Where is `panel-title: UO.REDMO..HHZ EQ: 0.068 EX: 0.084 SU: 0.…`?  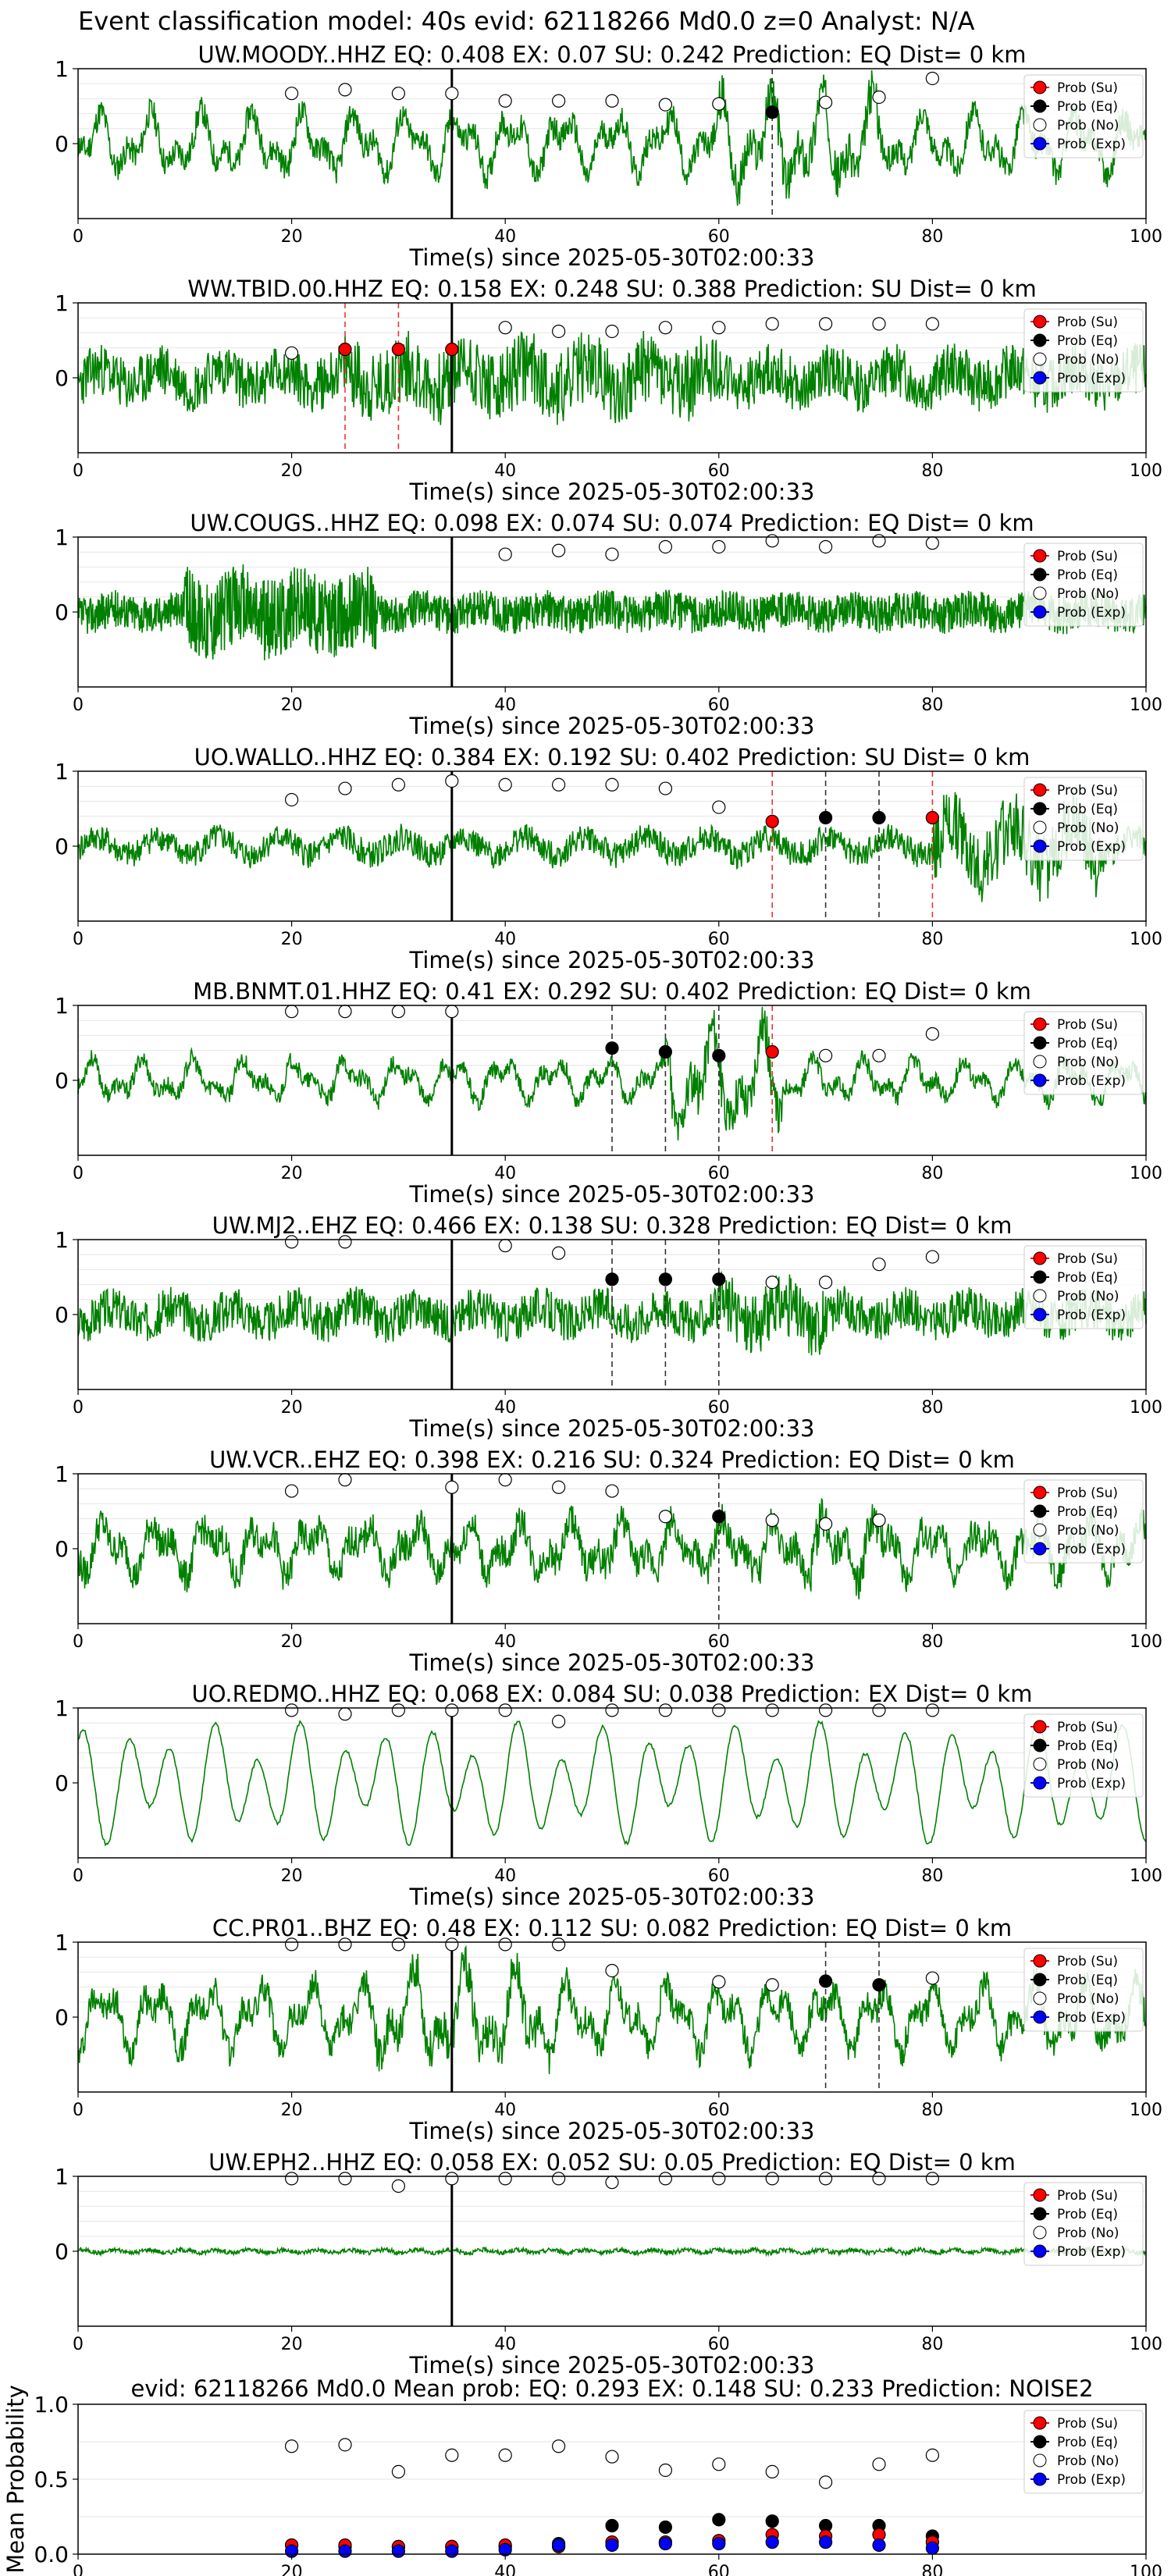
panel-title: UO.REDMO..HHZ EQ: 0.068 EX: 0.084 SU: 0.… is located at coordinates (612, 1694).